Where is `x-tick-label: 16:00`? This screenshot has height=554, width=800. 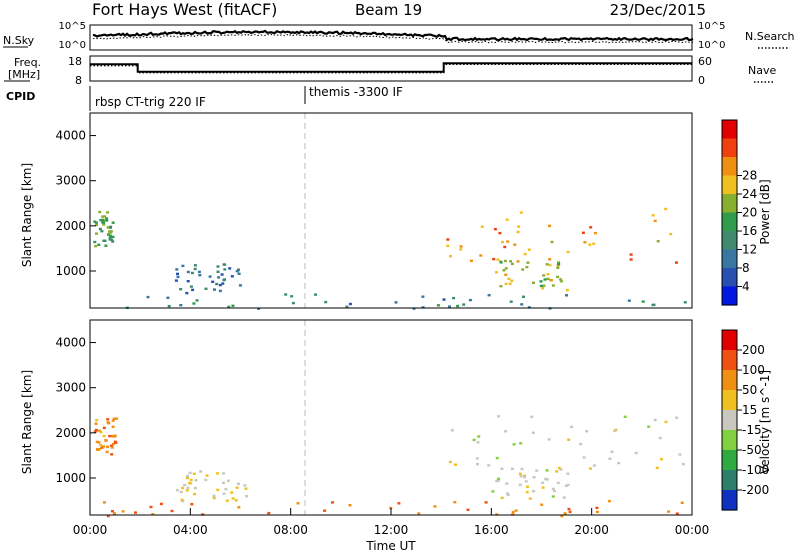
x-tick-label: 16:00 is located at coordinates (491, 530).